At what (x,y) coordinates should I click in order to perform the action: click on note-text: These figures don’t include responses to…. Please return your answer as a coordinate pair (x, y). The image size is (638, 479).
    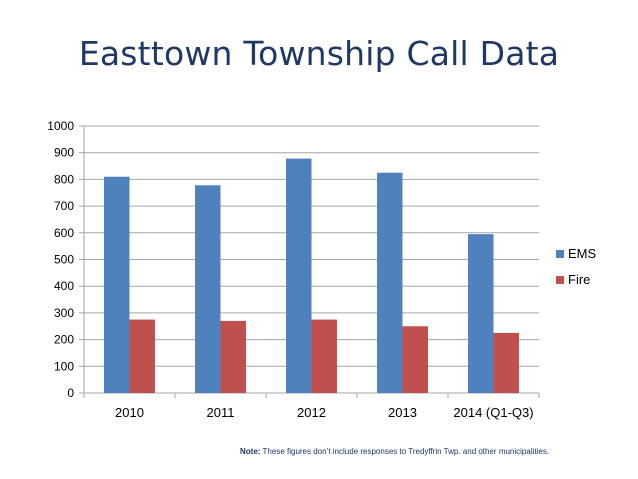
    Looking at the image, I should click on (405, 451).